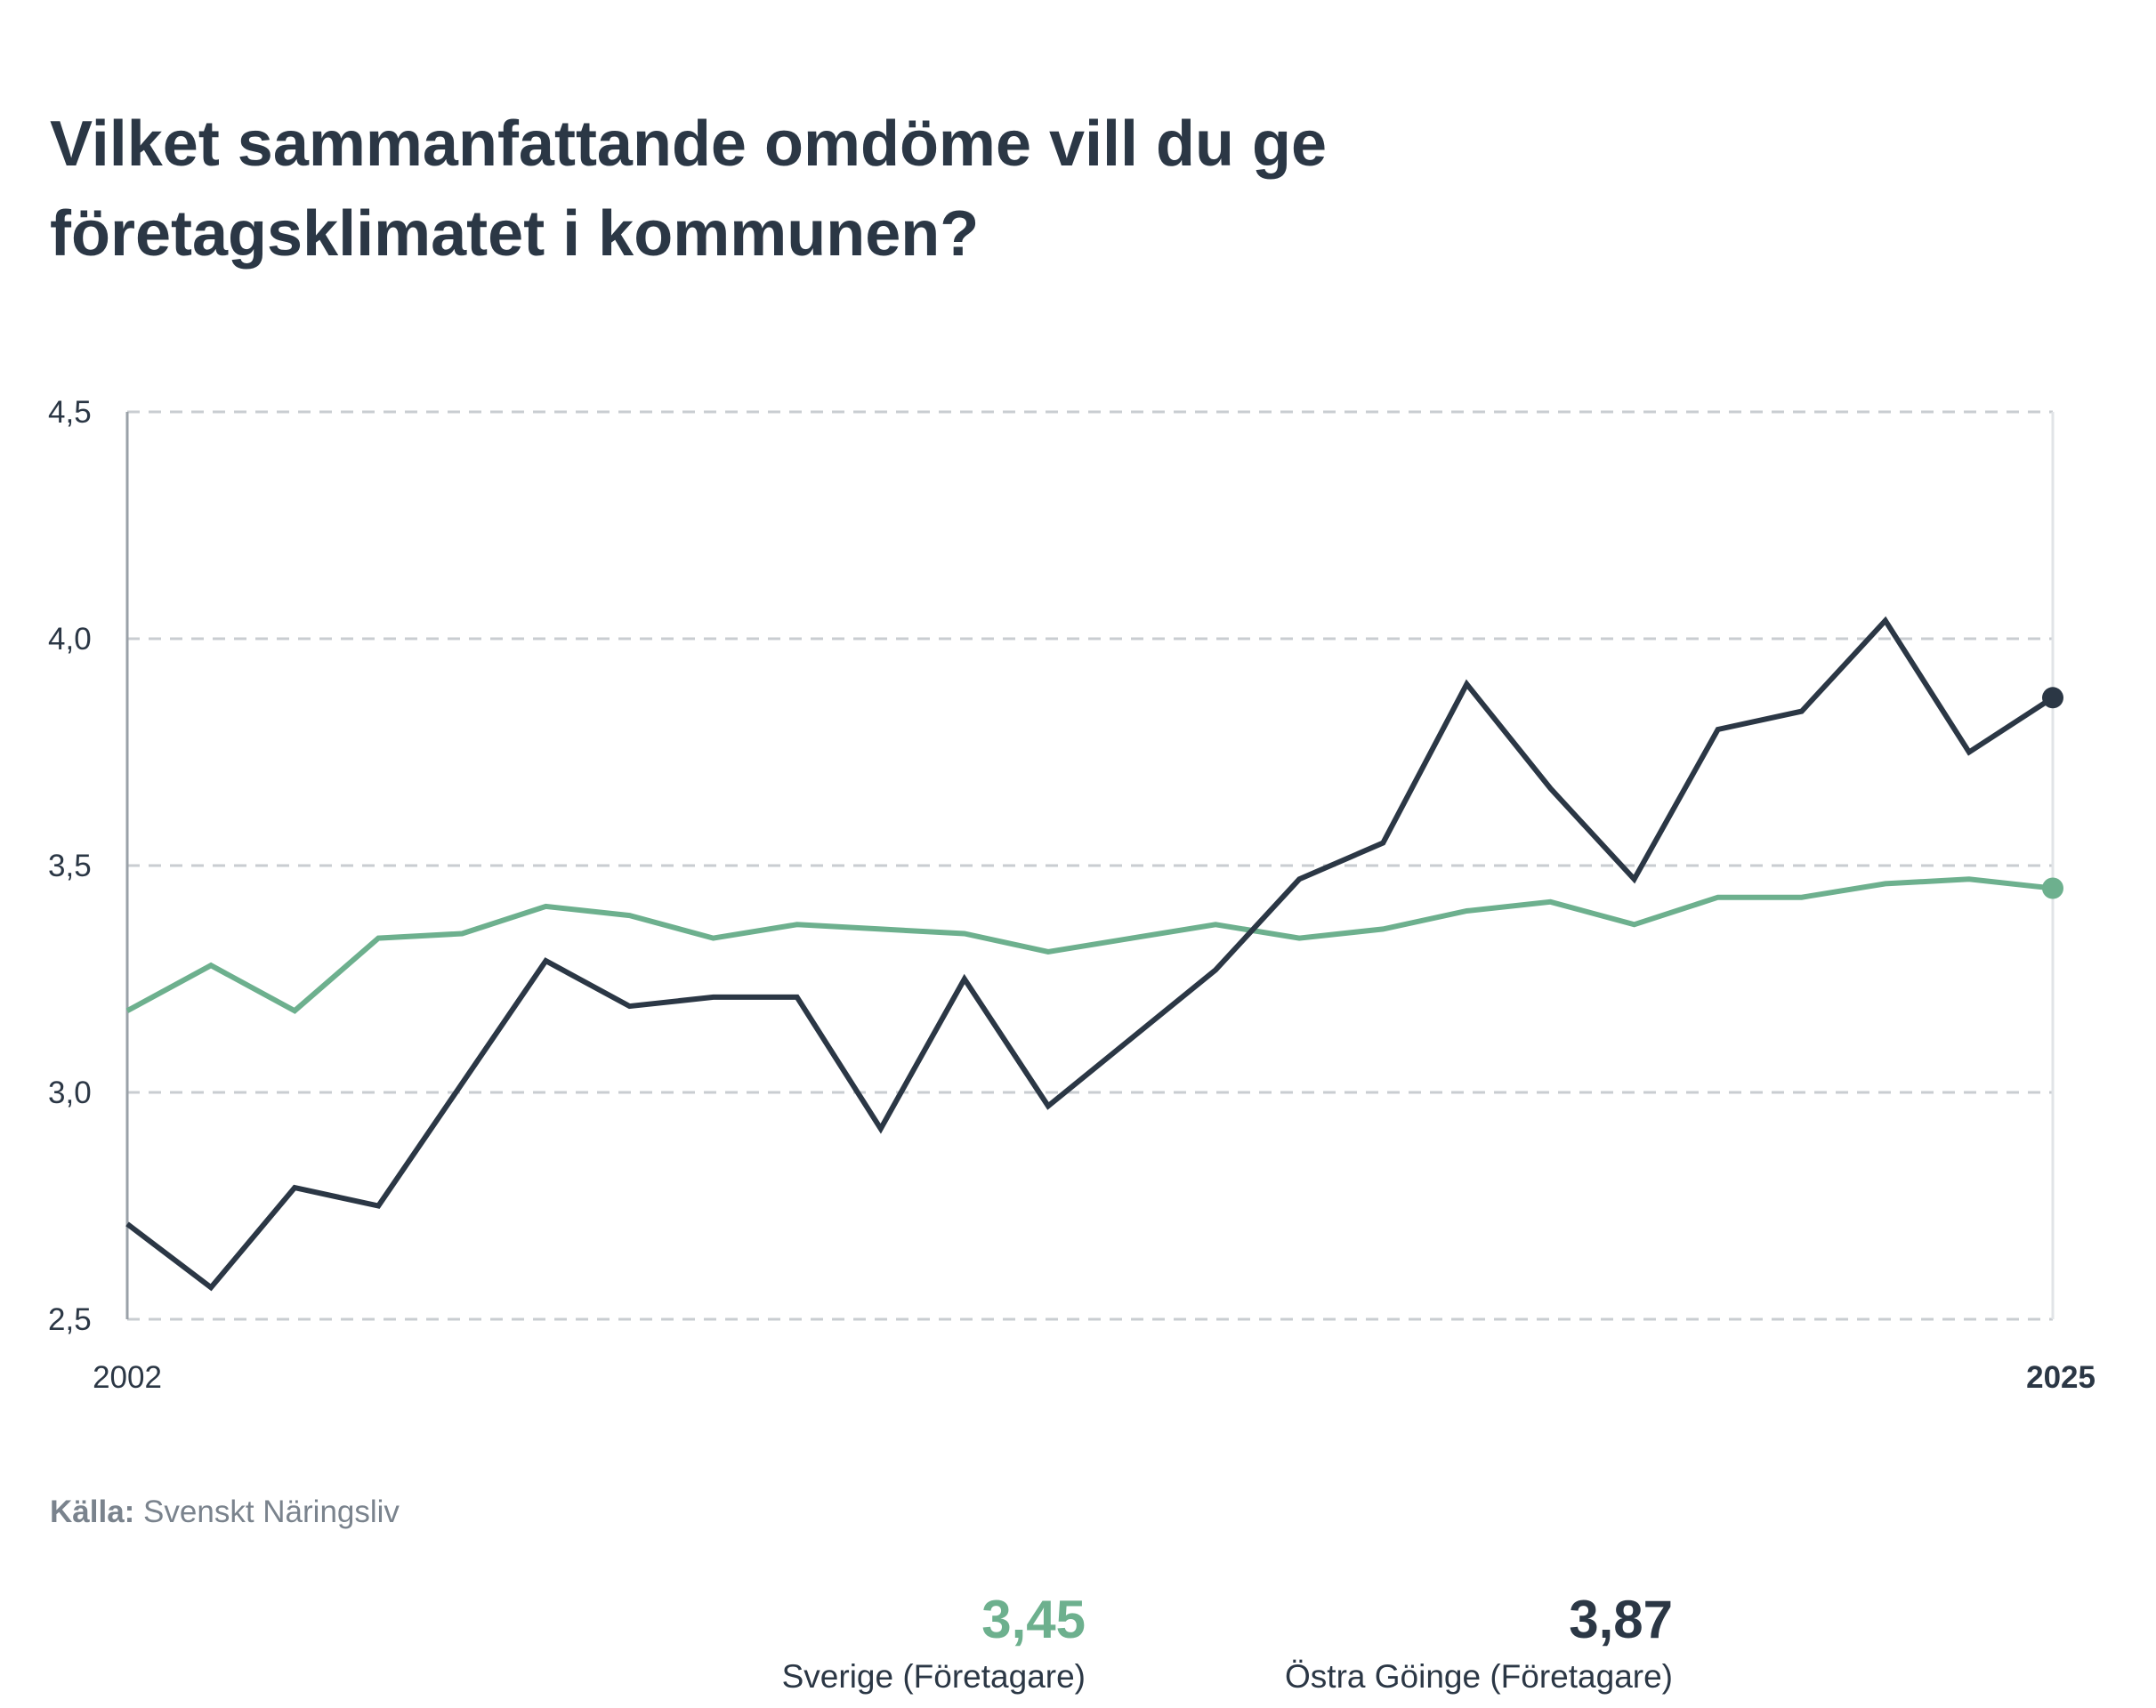 The height and width of the screenshot is (1708, 2156). I want to click on y-tick-label-4: 4,5, so click(70, 412).